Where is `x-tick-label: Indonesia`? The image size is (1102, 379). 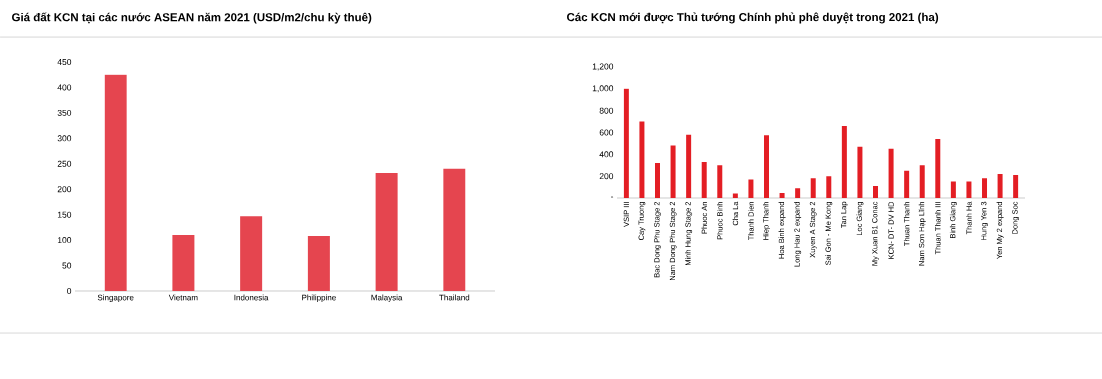 x-tick-label: Indonesia is located at coordinates (251, 297).